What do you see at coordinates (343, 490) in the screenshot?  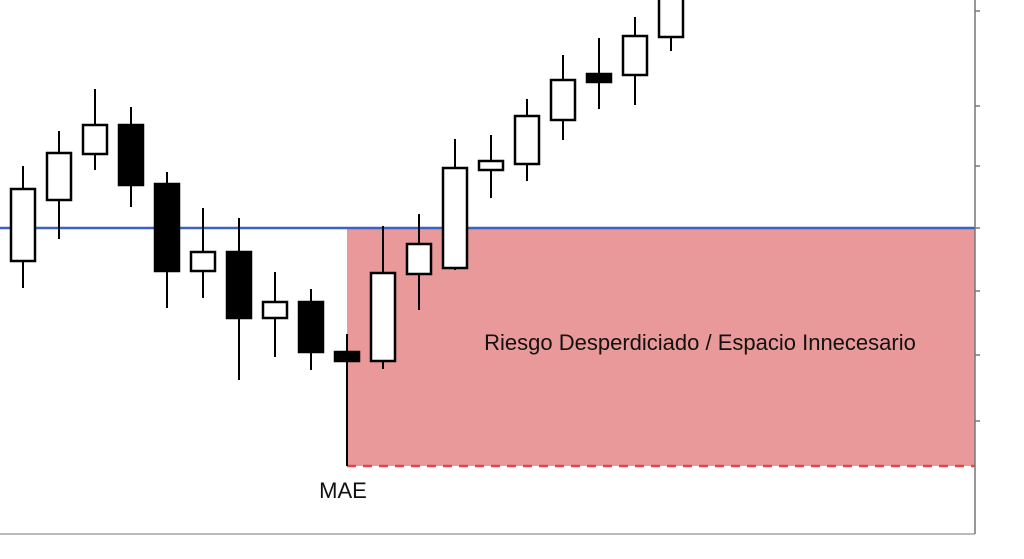 I see `mae-label: MAE` at bounding box center [343, 490].